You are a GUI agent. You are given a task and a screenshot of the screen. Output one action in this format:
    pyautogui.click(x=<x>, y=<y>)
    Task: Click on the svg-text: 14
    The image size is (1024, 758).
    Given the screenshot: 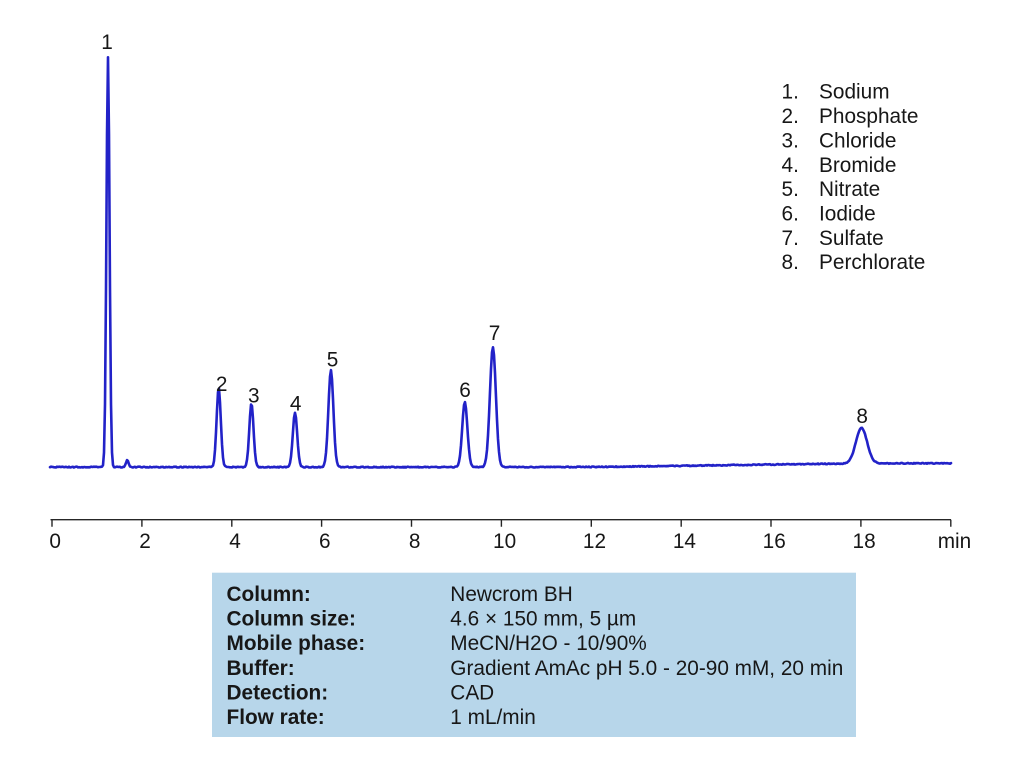 What is the action you would take?
    pyautogui.click(x=684, y=541)
    